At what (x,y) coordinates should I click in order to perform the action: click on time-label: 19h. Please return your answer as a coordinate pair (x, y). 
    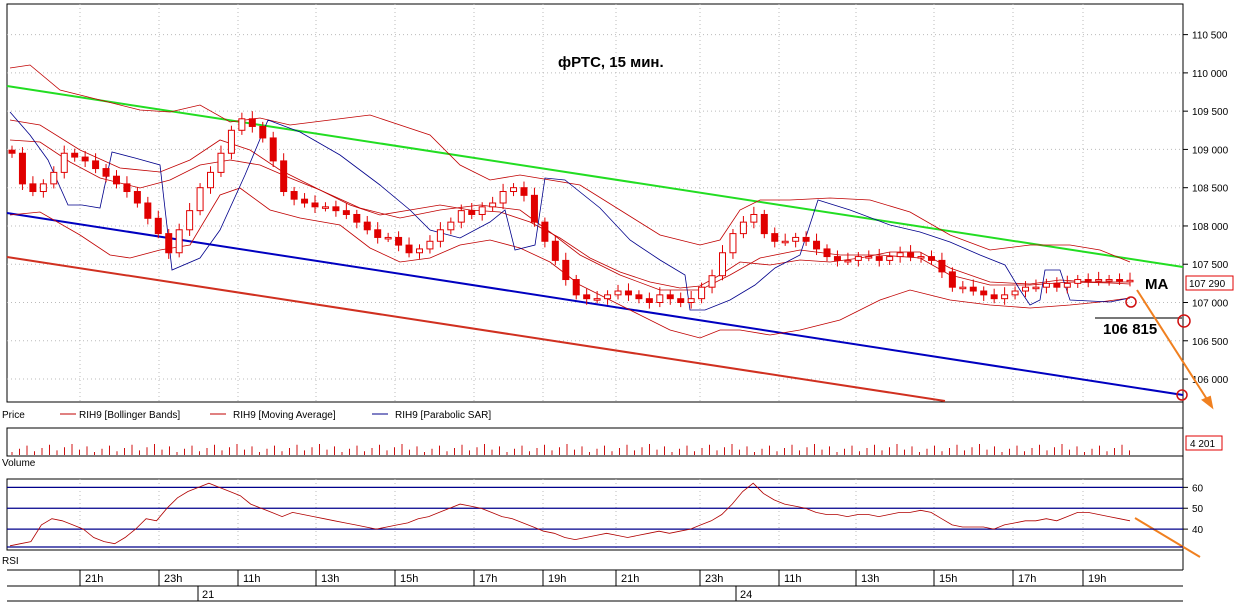
    Looking at the image, I should click on (557, 579).